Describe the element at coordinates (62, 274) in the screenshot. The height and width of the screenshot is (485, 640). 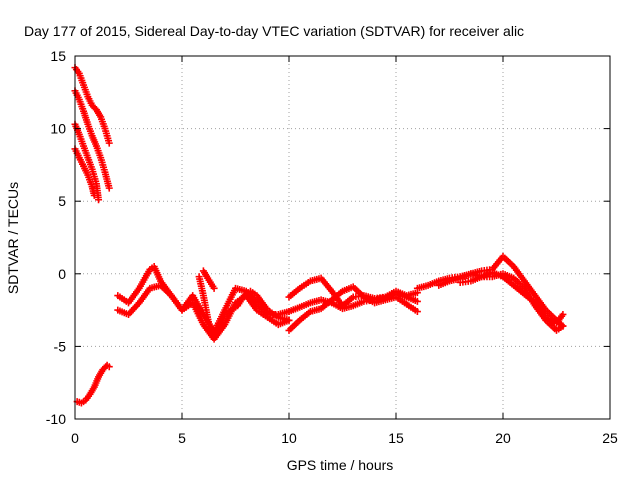
I see `y-tick-label: 0` at that location.